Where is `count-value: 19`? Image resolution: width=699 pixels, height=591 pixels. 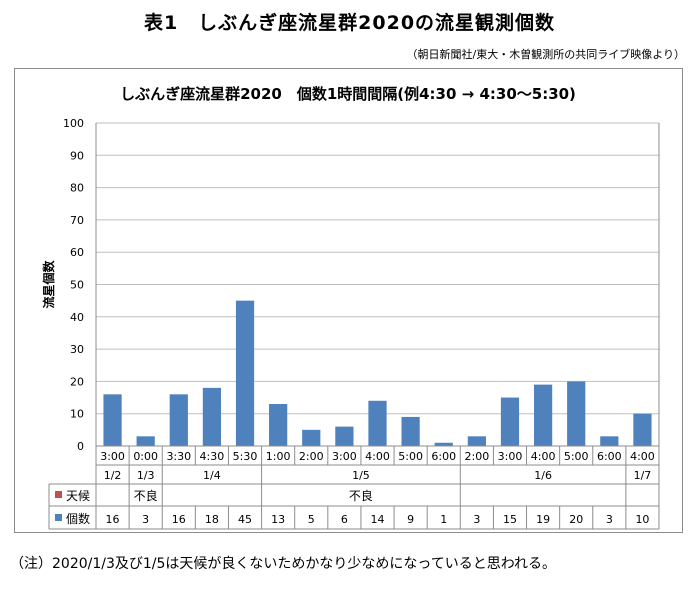 count-value: 19 is located at coordinates (543, 519).